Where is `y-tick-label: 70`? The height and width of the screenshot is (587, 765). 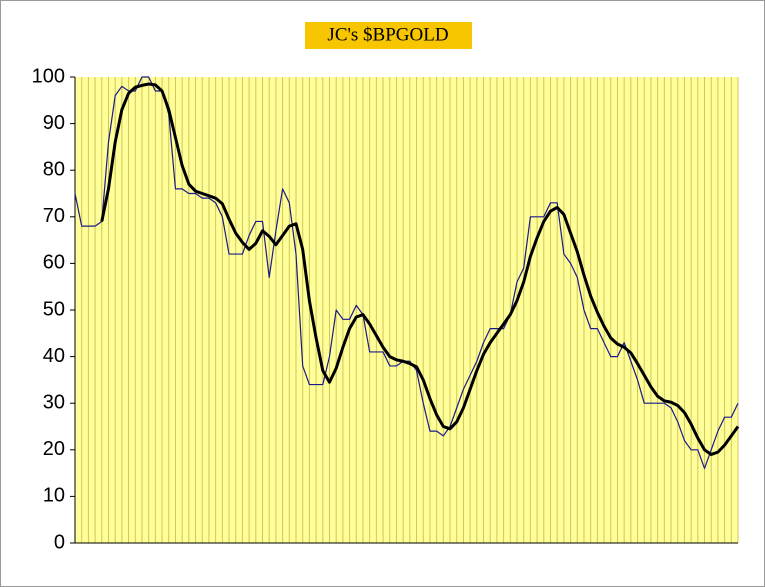
y-tick-label: 70 is located at coordinates (54, 216).